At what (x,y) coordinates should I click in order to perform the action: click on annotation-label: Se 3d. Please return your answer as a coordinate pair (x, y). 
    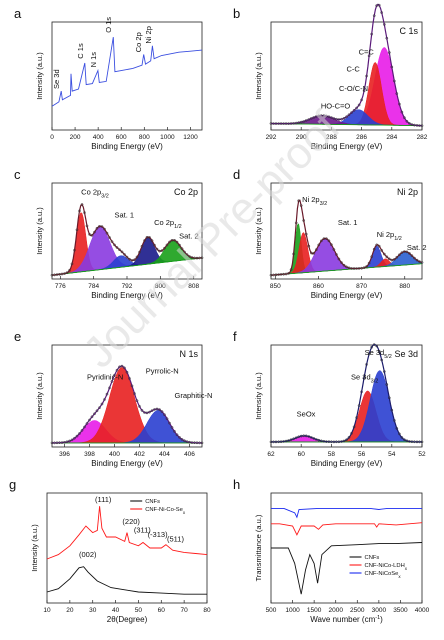
    Looking at the image, I should click on (56, 79).